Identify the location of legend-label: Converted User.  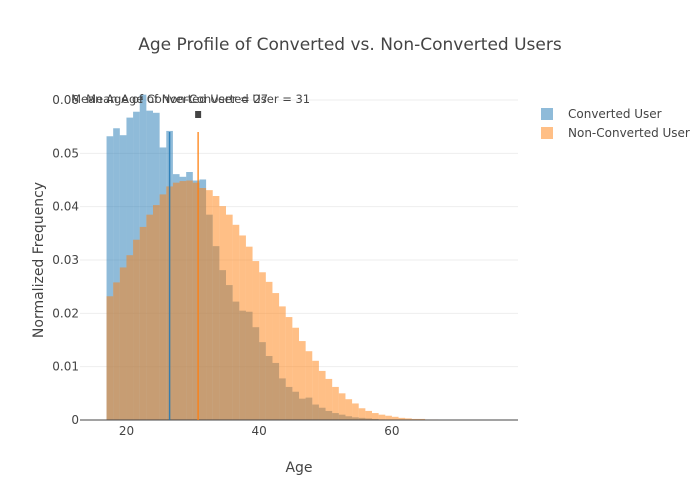
(615, 114).